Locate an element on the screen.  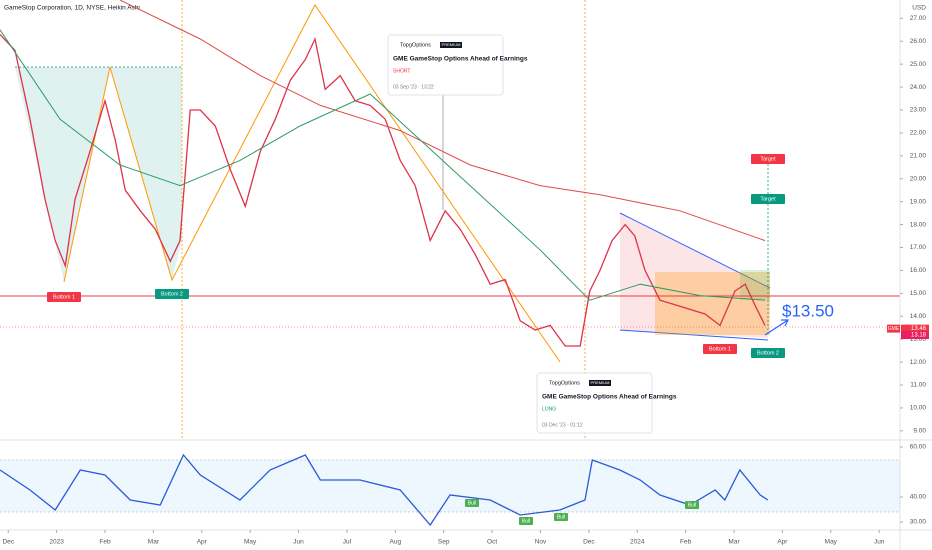
y-tick-label: 9.00 is located at coordinates (919, 431).